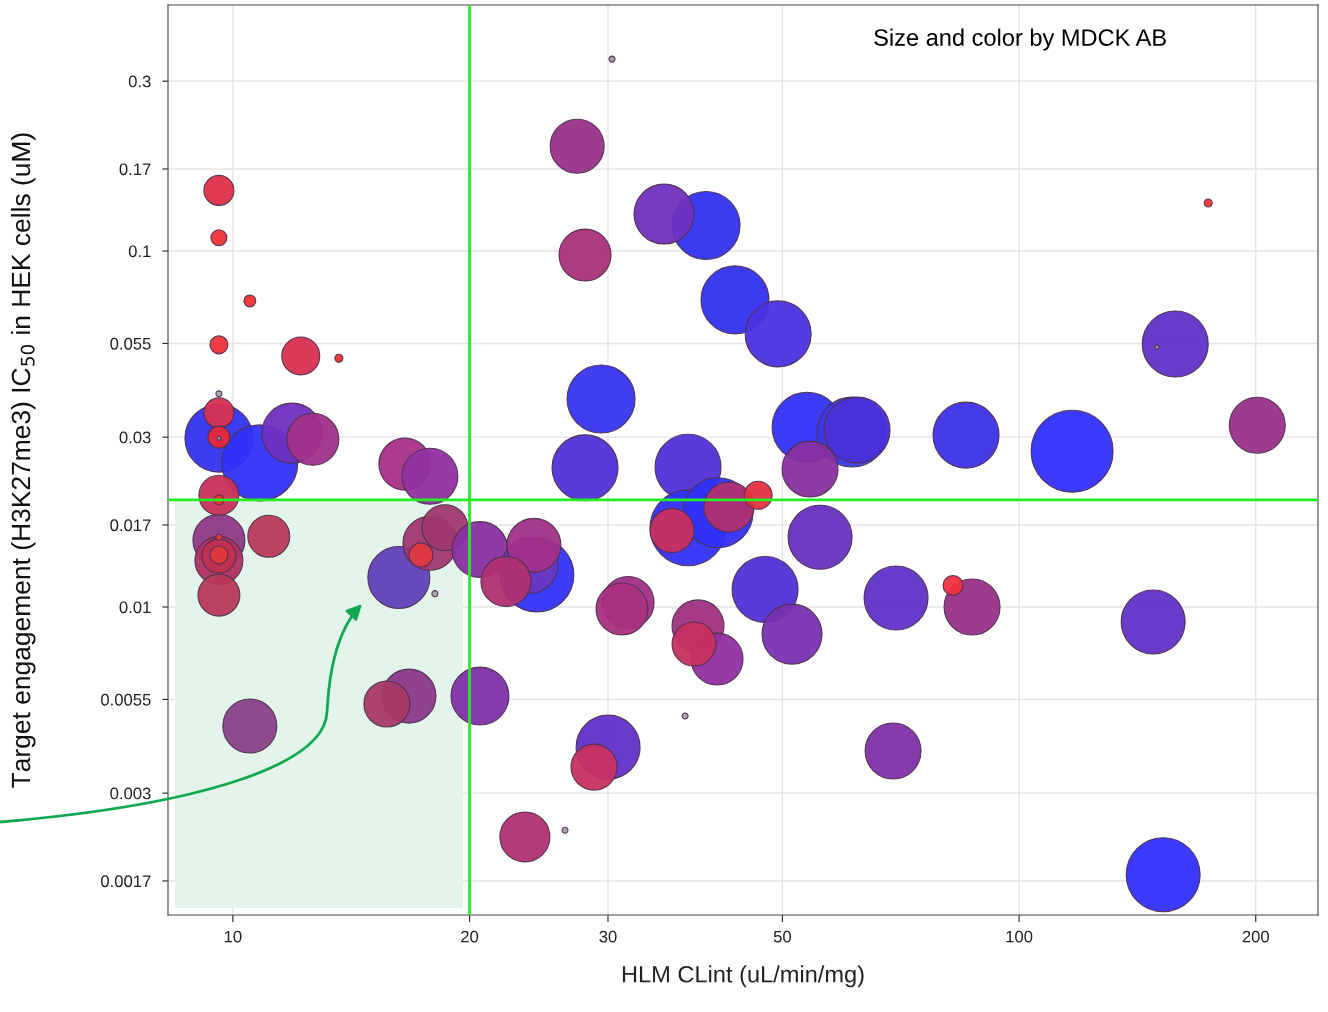 Image resolution: width=1328 pixels, height=1012 pixels. What do you see at coordinates (126, 699) in the screenshot?
I see `y-tick-label: 0.0055` at bounding box center [126, 699].